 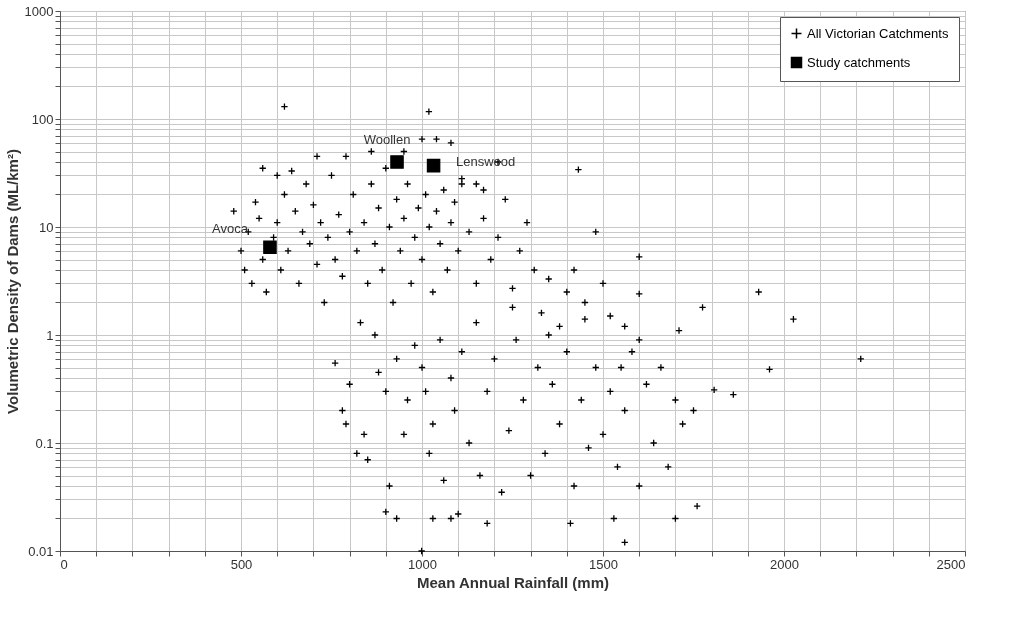 I want to click on x-tick-label: 500, so click(x=241, y=564).